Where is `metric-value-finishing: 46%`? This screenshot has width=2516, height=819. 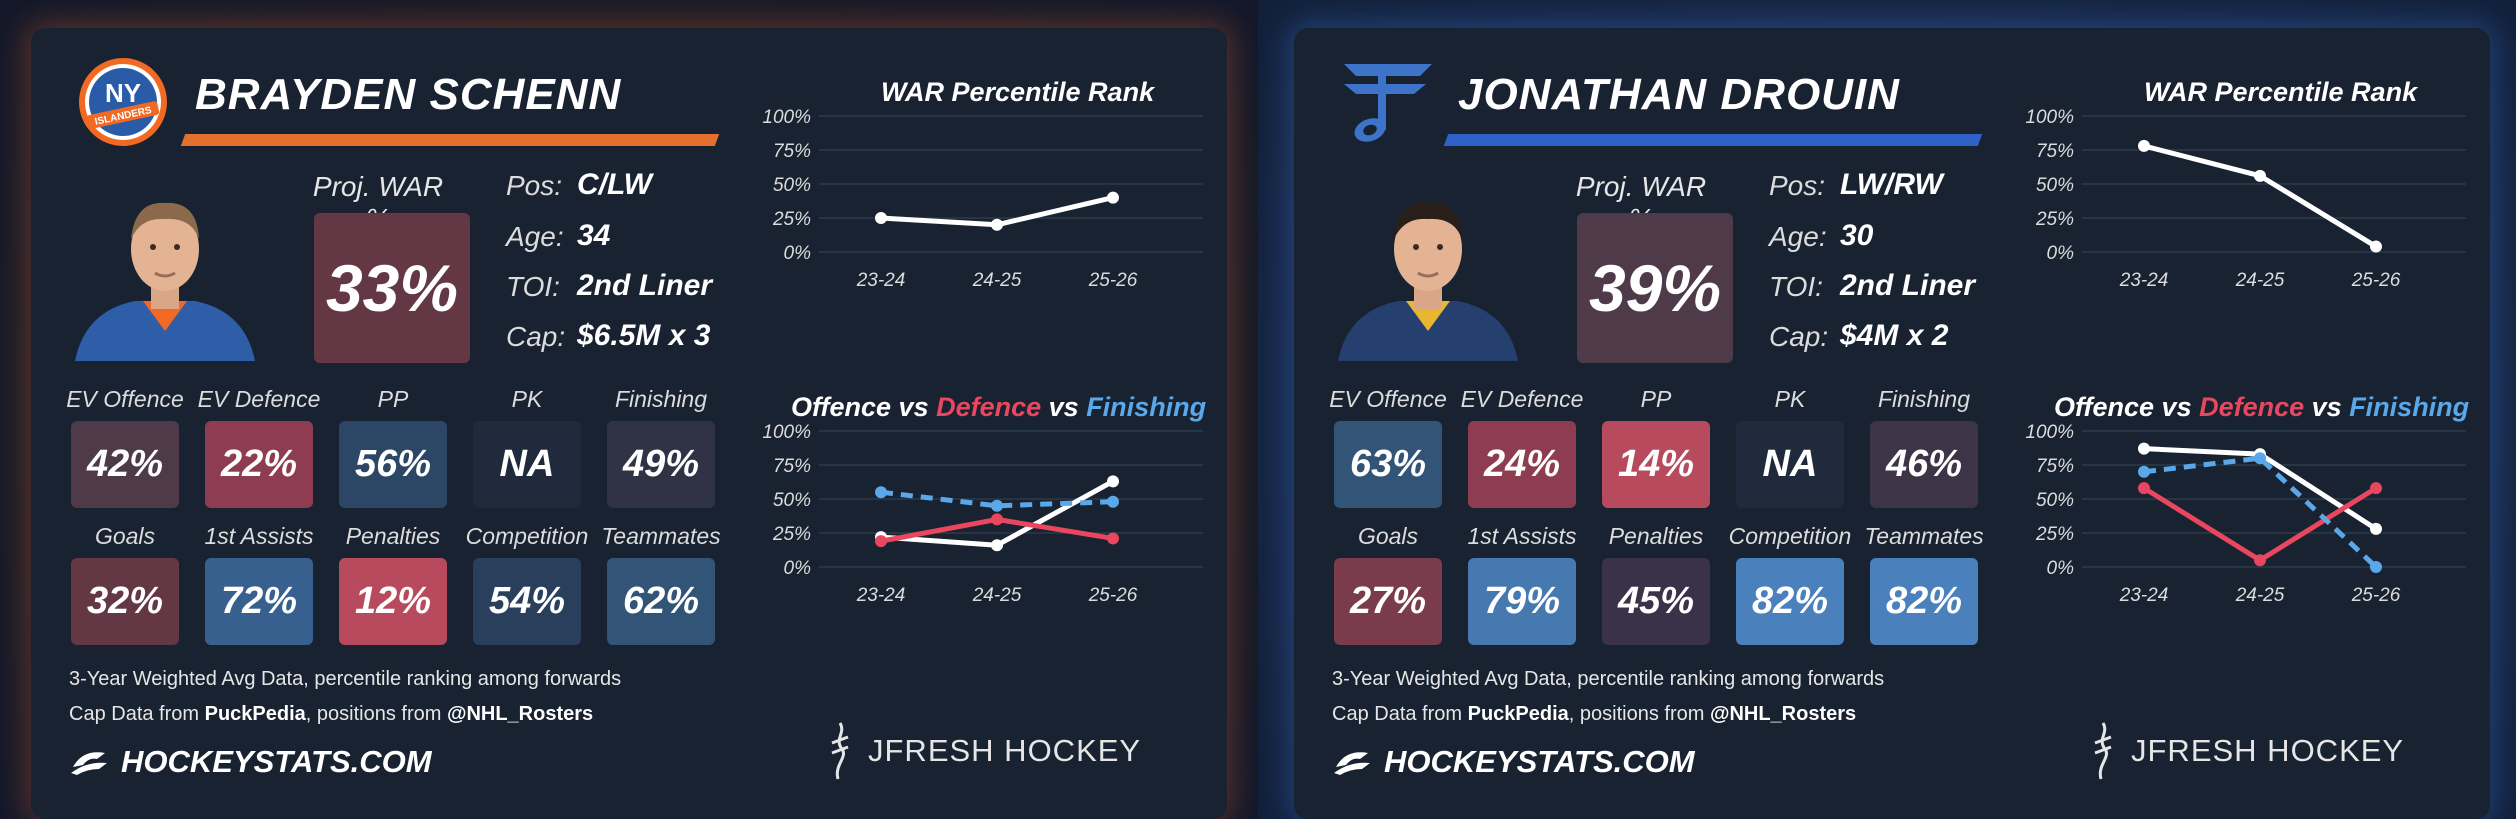 metric-value-finishing: 46% is located at coordinates (1924, 464).